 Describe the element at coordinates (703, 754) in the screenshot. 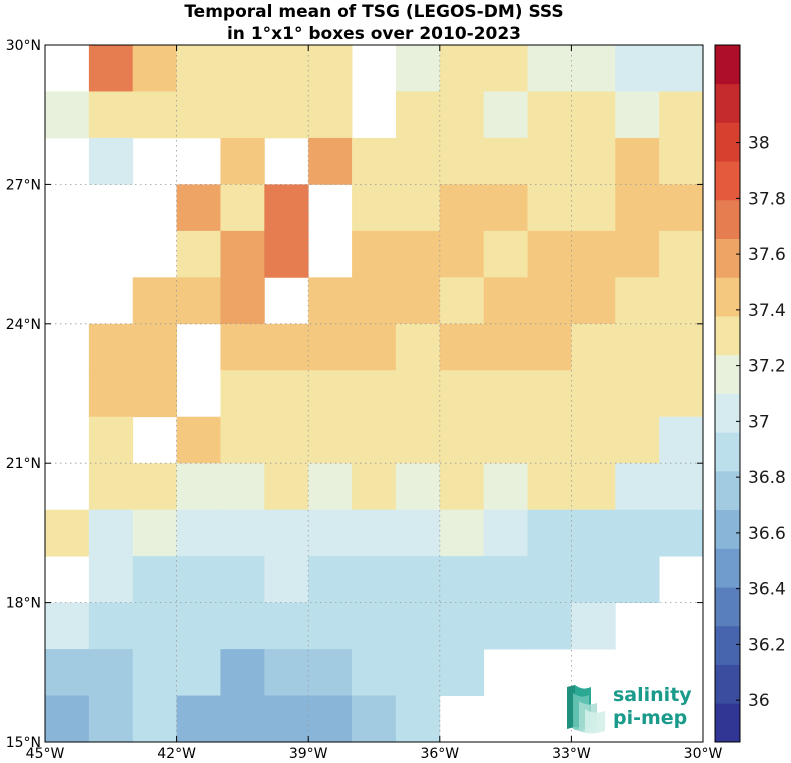

I see `x-tick-label: 30°W` at that location.